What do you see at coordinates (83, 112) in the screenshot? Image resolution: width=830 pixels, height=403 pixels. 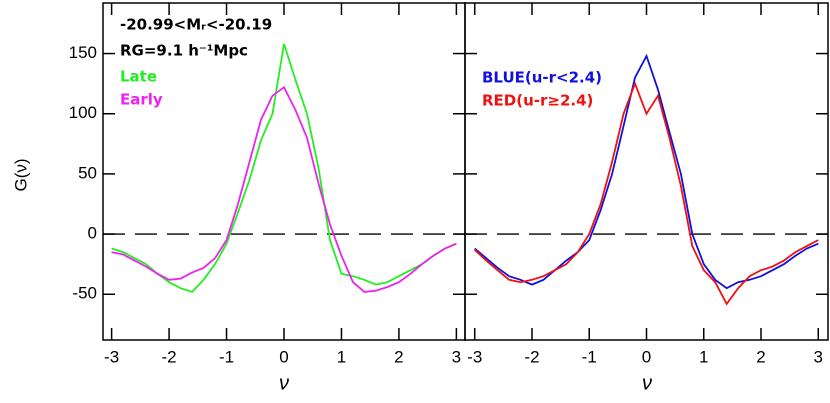 I see `y-tick-label: 100` at bounding box center [83, 112].